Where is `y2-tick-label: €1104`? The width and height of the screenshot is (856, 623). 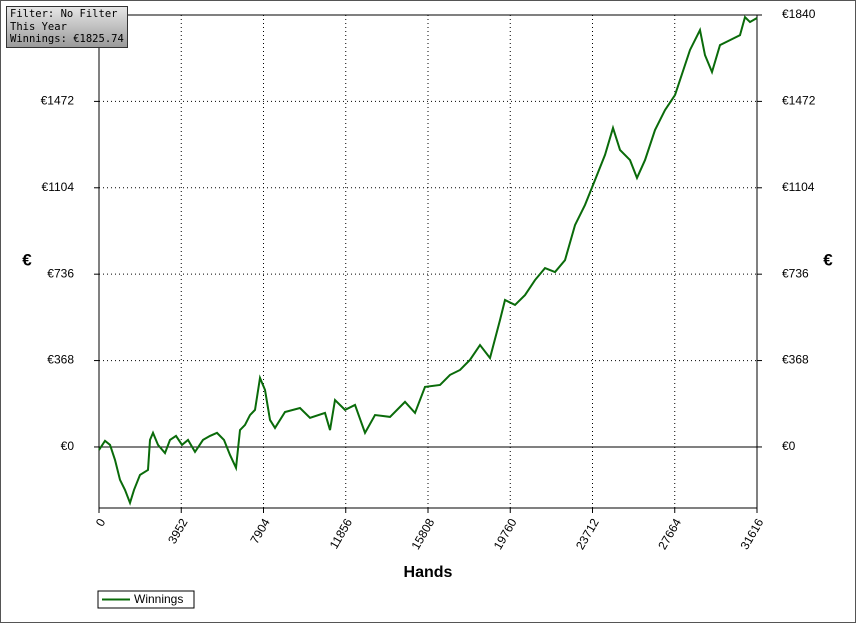 y2-tick-label: €1104 is located at coordinates (798, 187).